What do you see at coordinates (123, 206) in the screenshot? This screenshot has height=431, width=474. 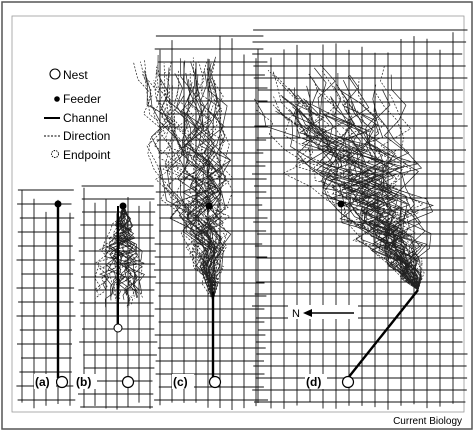 I see `feeder-panel-b` at bounding box center [123, 206].